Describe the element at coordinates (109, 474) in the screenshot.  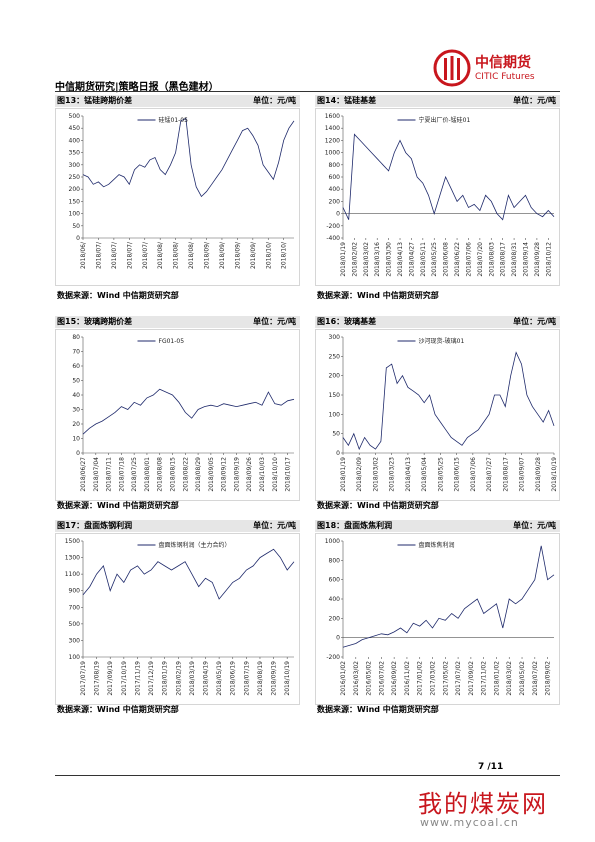
I see `x-tick-label: 2018/07/11` at that location.